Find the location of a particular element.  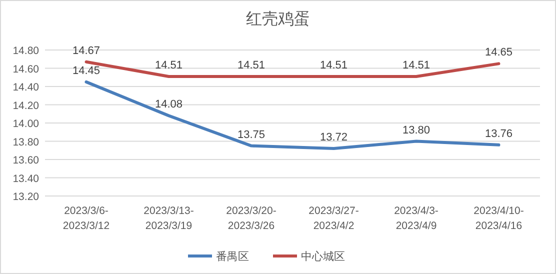

data-label: 13.72 is located at coordinates (334, 138).